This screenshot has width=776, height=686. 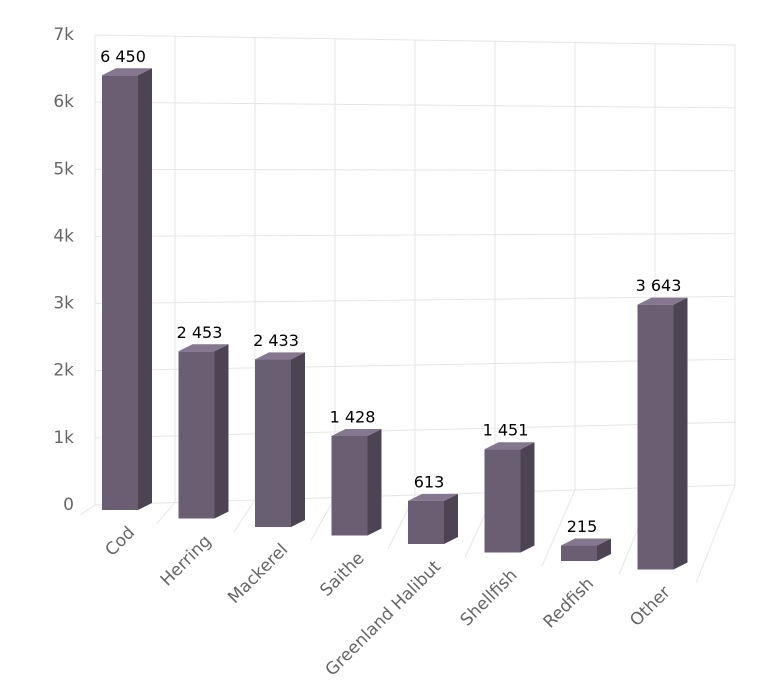 I want to click on value-label: 6 450, so click(x=123, y=56).